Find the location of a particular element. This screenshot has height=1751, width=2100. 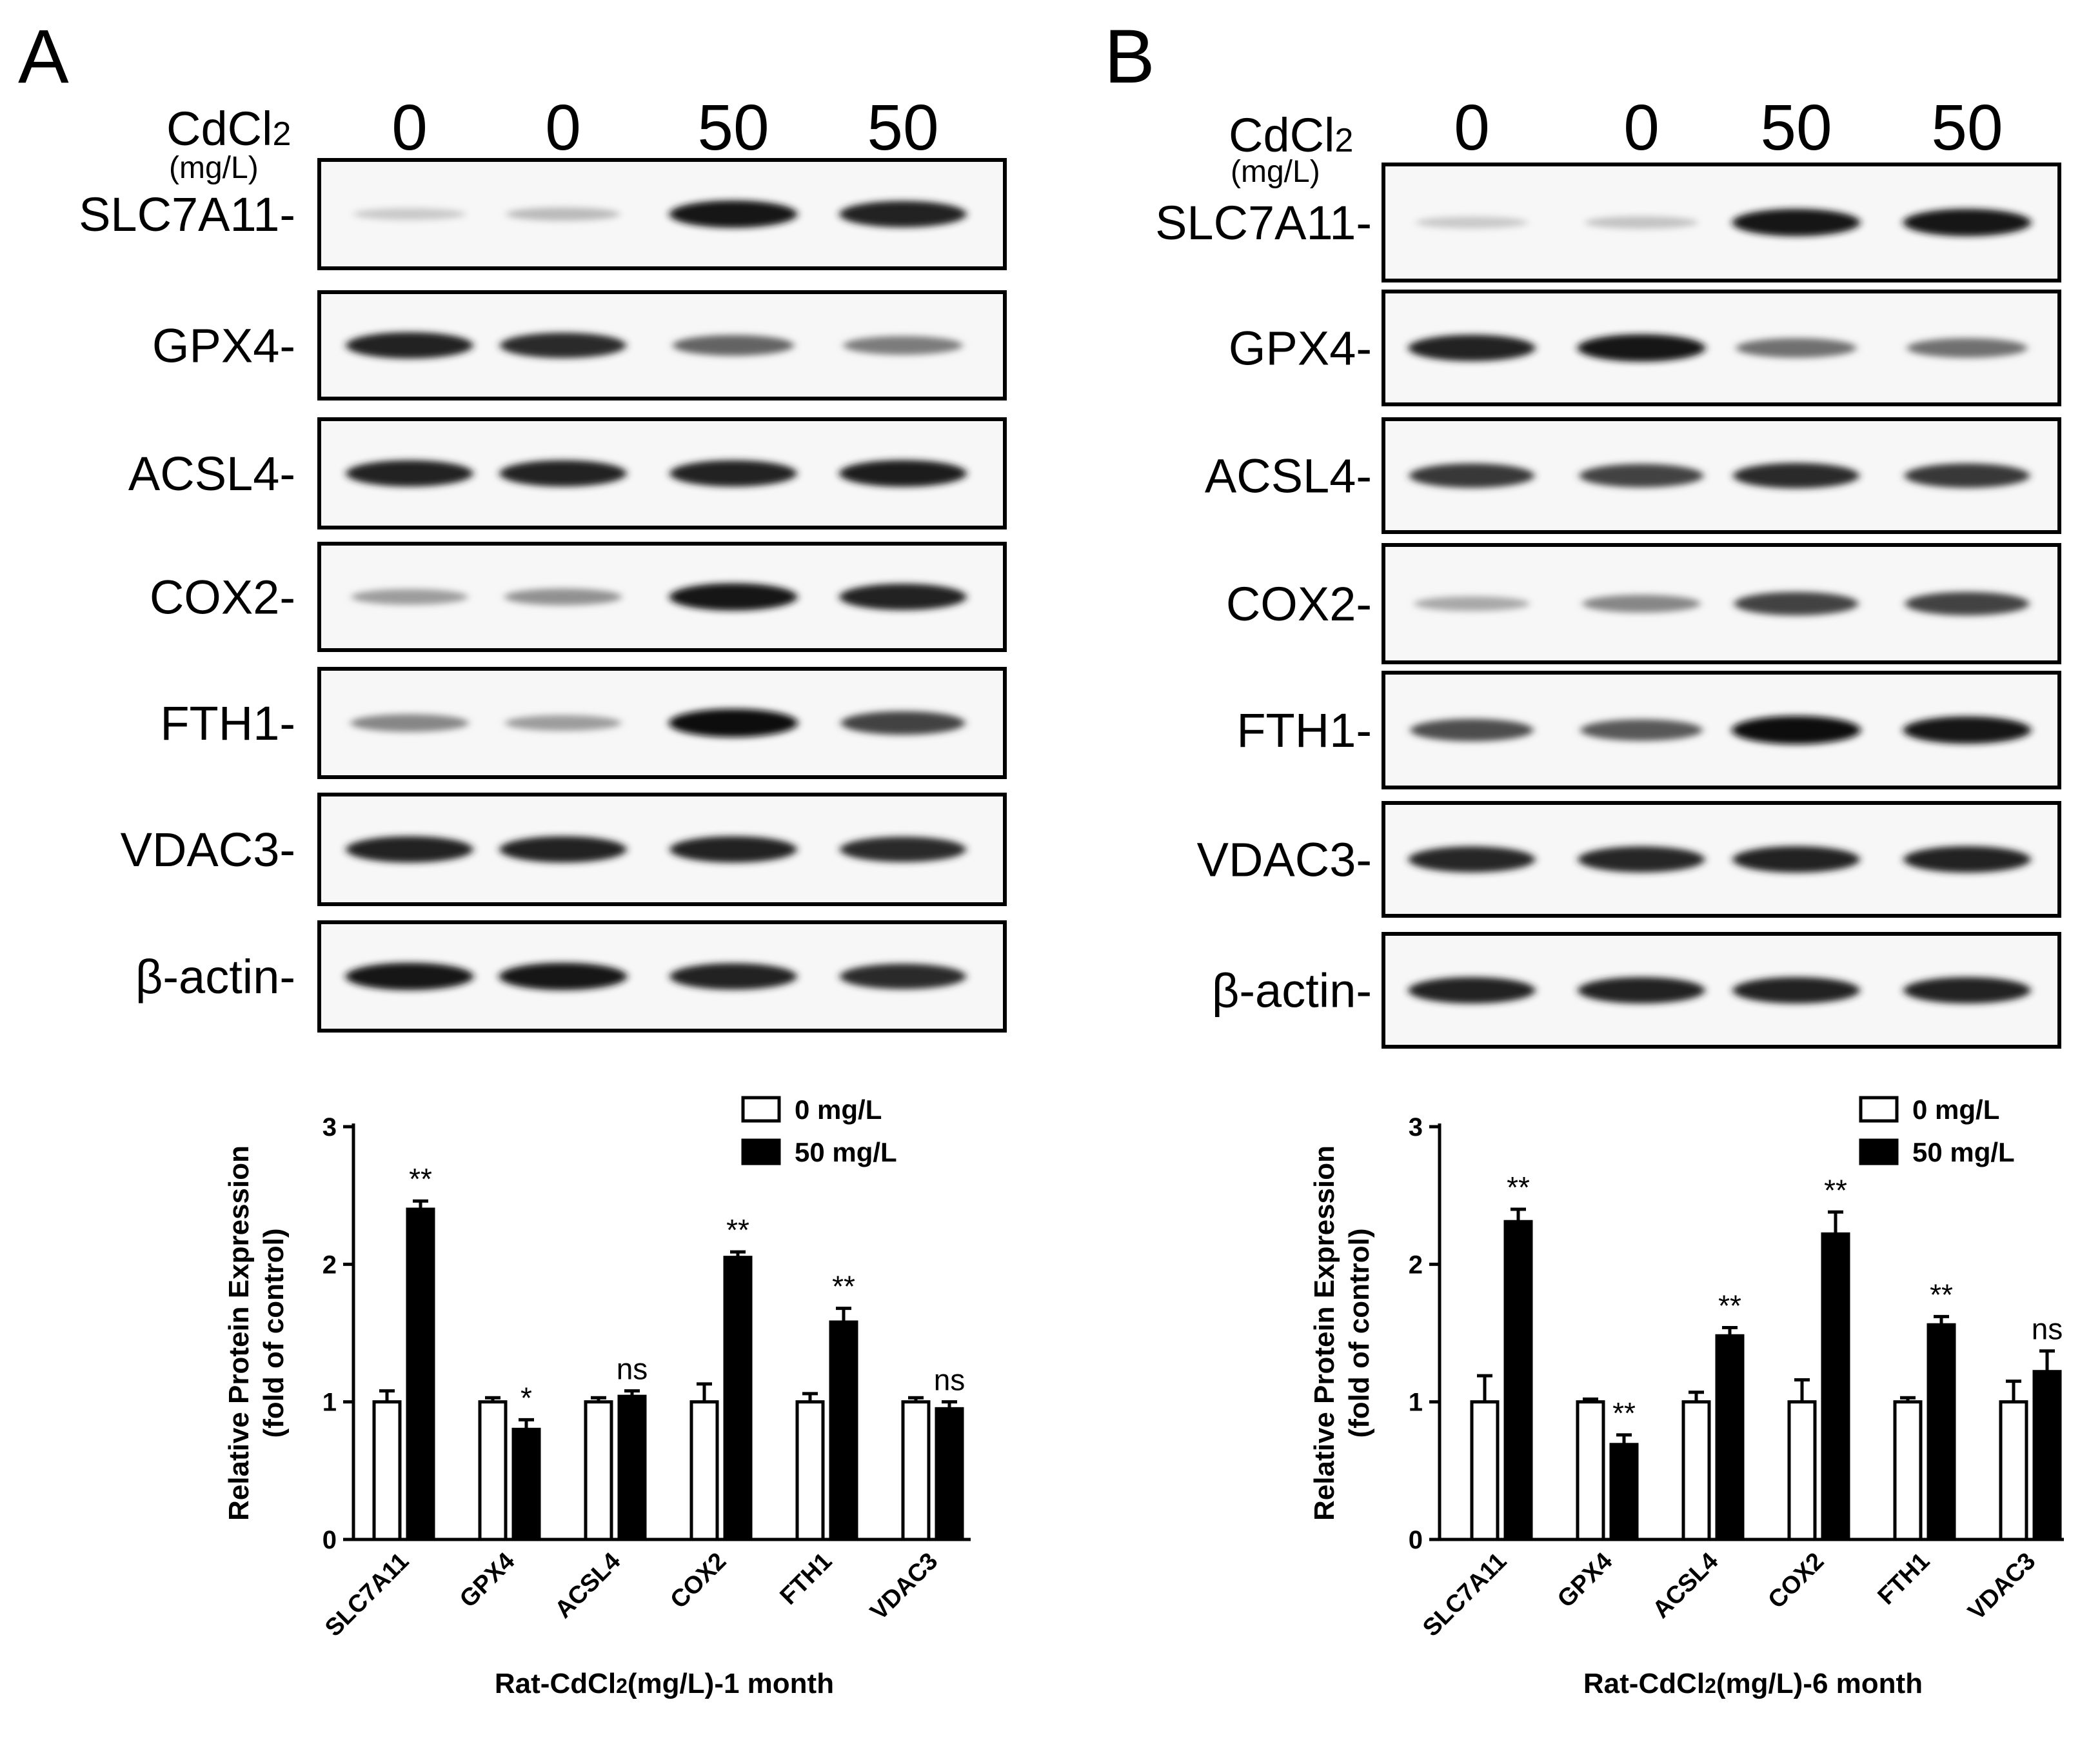

y-tick-label: 3 is located at coordinates (1416, 1127).